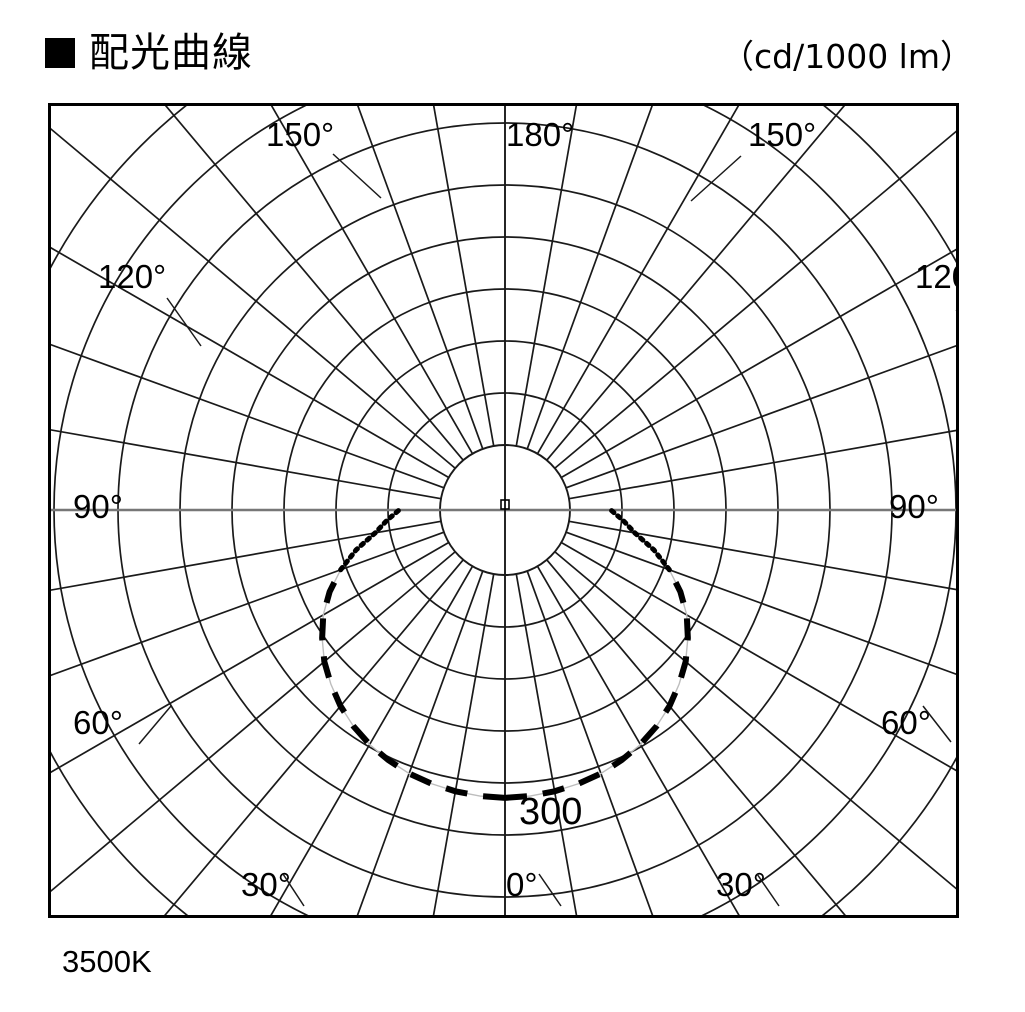 This screenshot has width=1025, height=1012. I want to click on angle-label-60-right: 60°, so click(906, 722).